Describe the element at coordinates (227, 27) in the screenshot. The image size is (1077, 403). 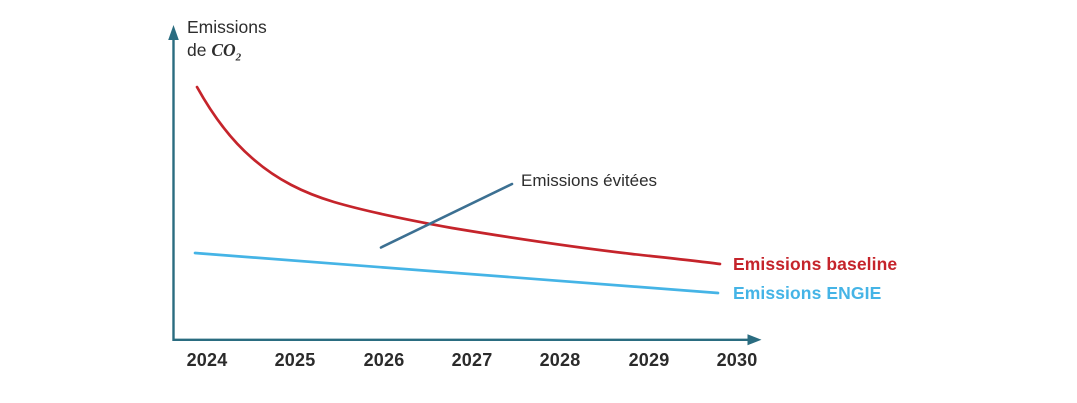
I see `y-axis-title-line1: Emissions` at that location.